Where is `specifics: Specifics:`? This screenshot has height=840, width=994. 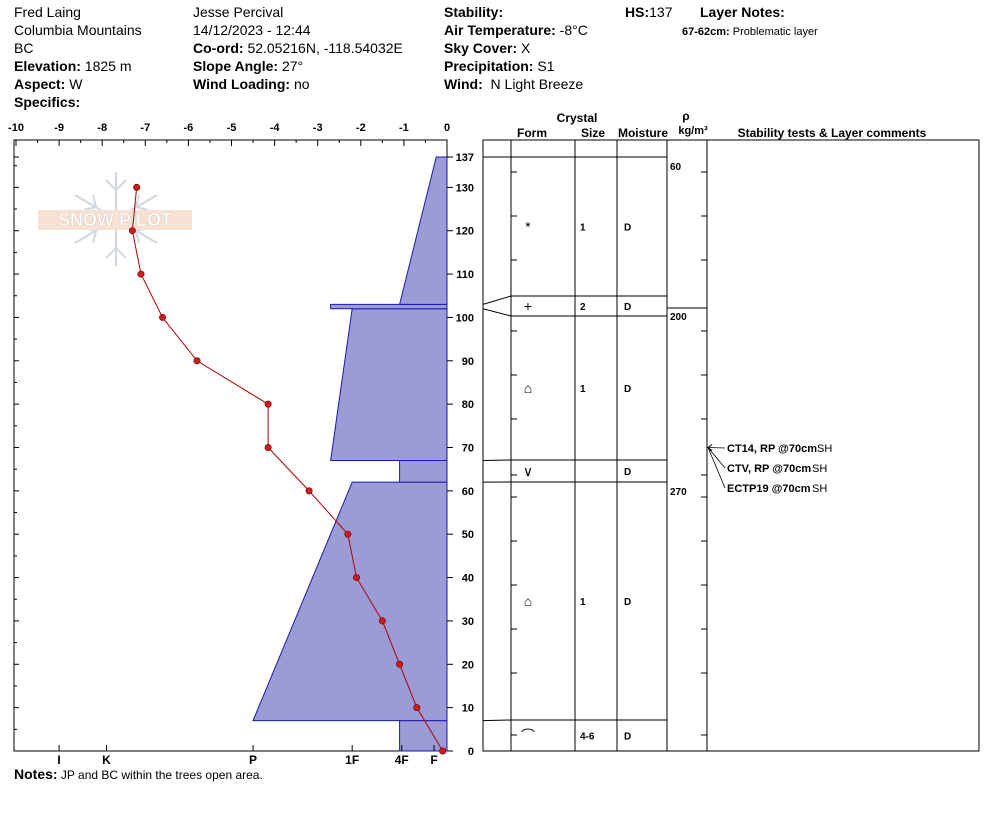 specifics: Specifics: is located at coordinates (47, 102).